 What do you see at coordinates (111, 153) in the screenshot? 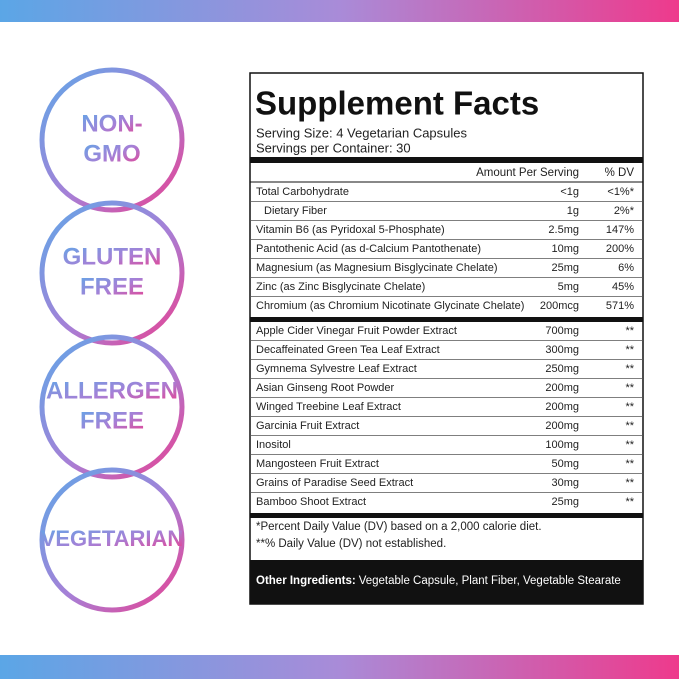
I see `badge-text: GMO` at bounding box center [111, 153].